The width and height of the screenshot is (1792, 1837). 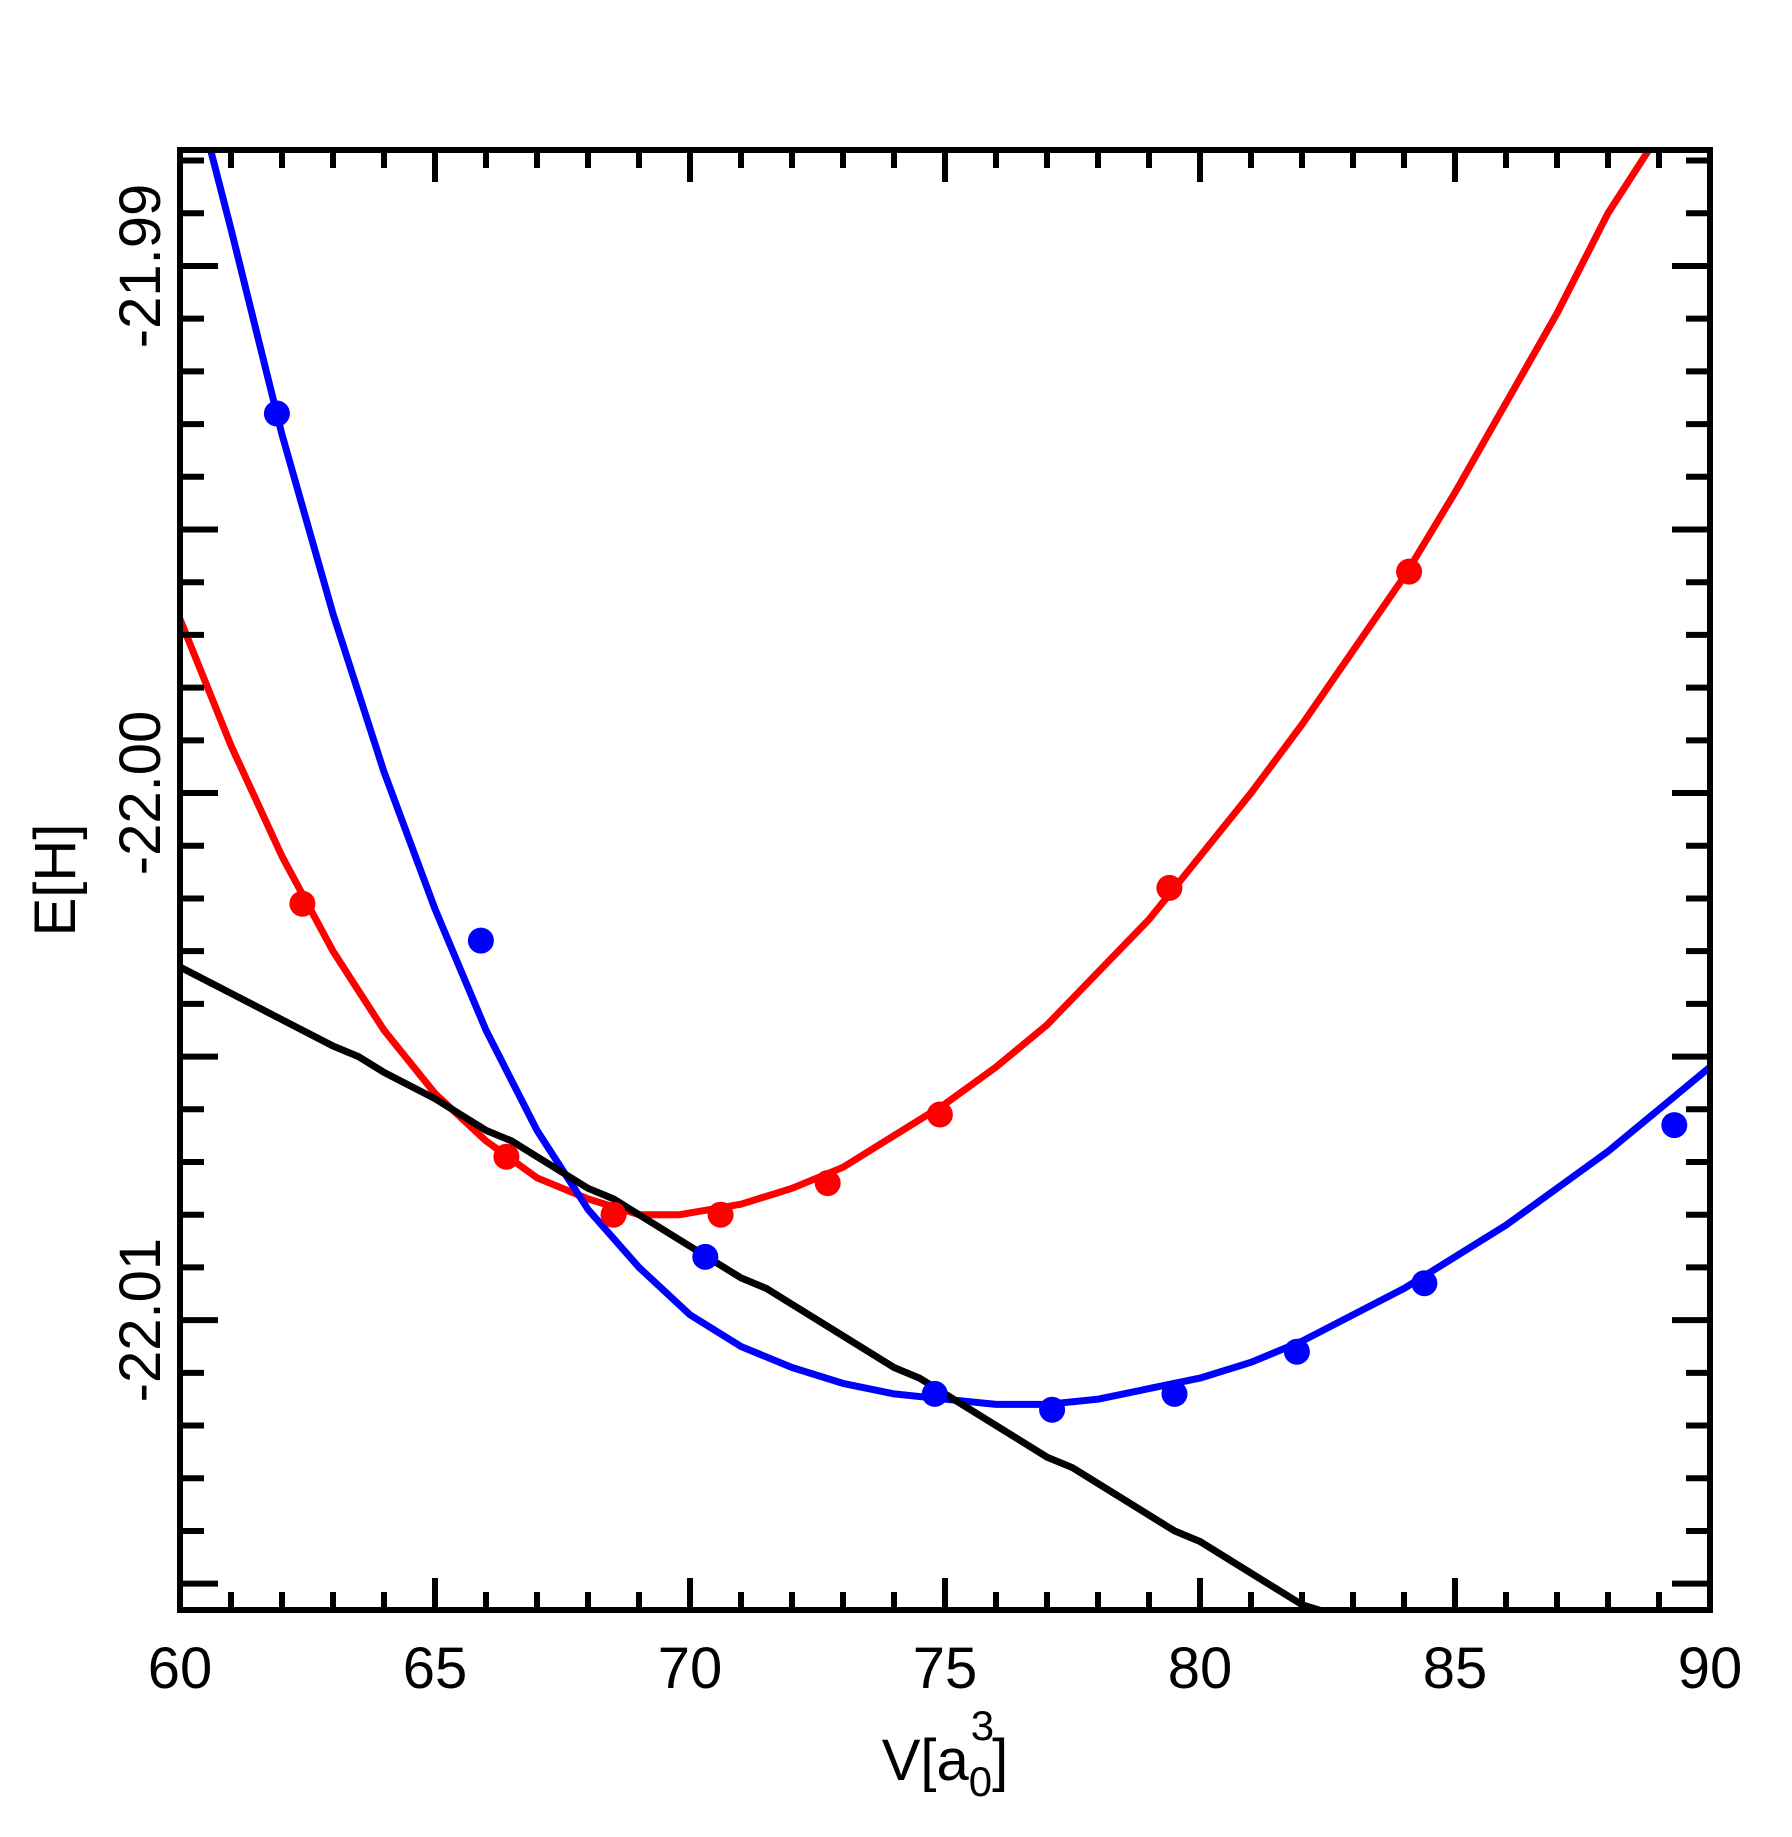 I want to click on y-tick-label: -22.01, so click(x=140, y=1320).